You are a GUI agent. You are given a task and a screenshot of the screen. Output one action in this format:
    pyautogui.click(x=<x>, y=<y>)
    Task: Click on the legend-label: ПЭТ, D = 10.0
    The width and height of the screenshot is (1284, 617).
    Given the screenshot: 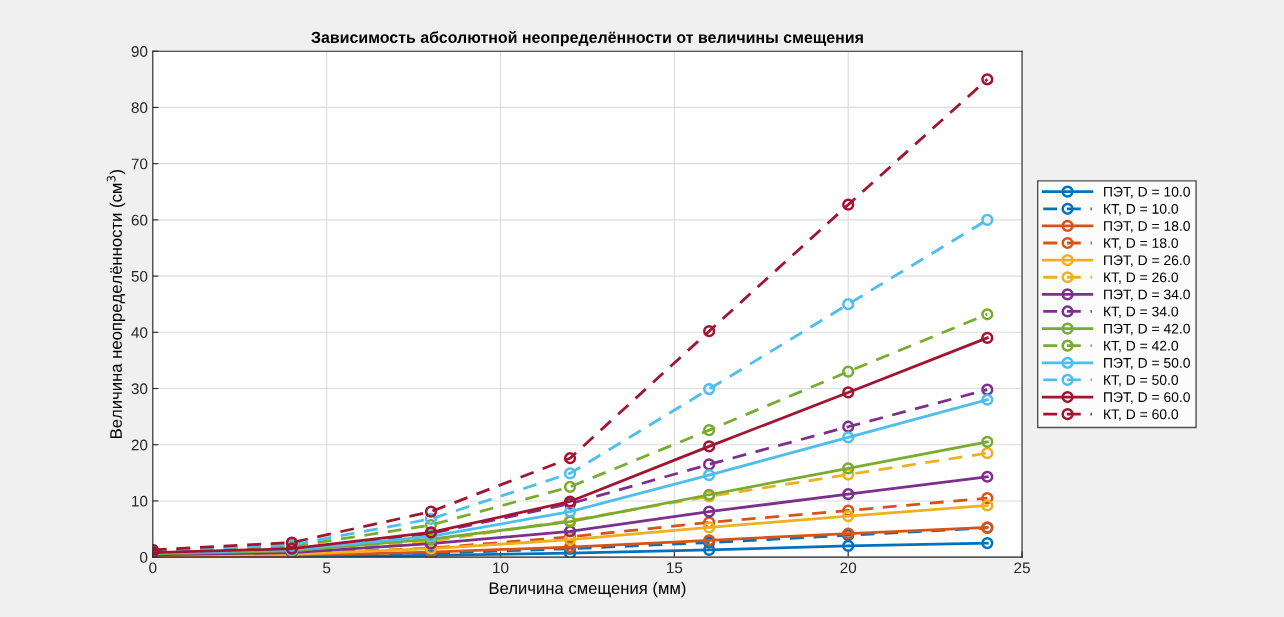 What is the action you would take?
    pyautogui.click(x=1147, y=192)
    